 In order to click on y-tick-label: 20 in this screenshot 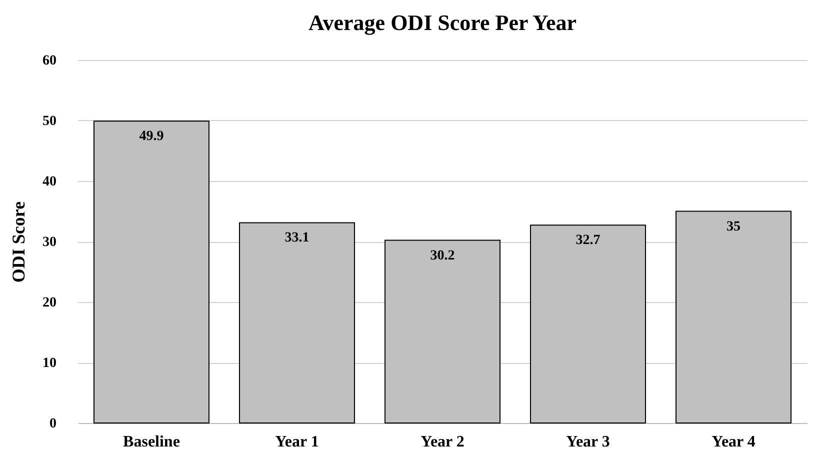, I will do `click(49, 303)`.